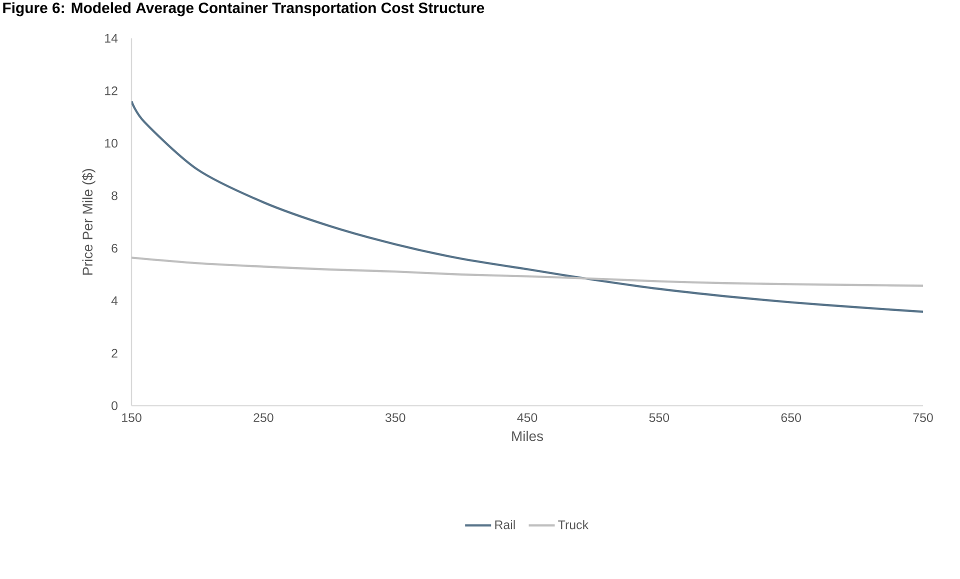  Describe the element at coordinates (115, 195) in the screenshot. I see `y-tick-label: 8` at that location.